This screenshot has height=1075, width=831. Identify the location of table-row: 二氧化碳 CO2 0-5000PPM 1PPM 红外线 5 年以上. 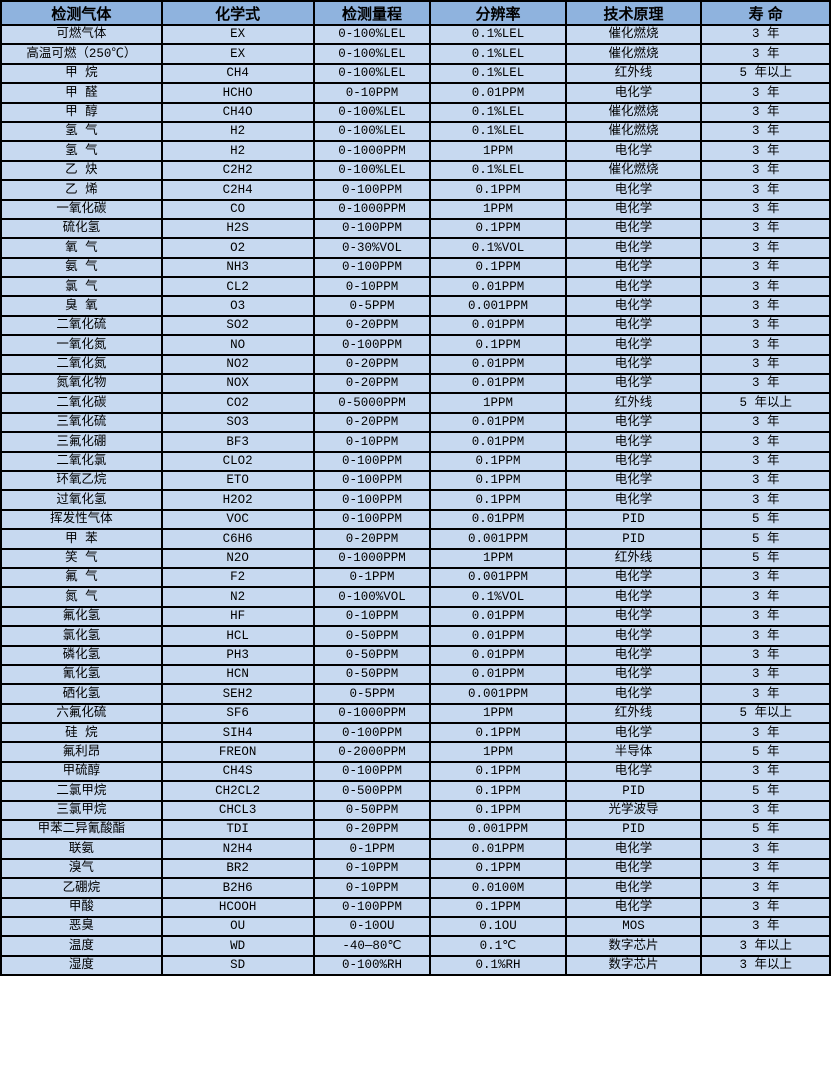
(415, 403).